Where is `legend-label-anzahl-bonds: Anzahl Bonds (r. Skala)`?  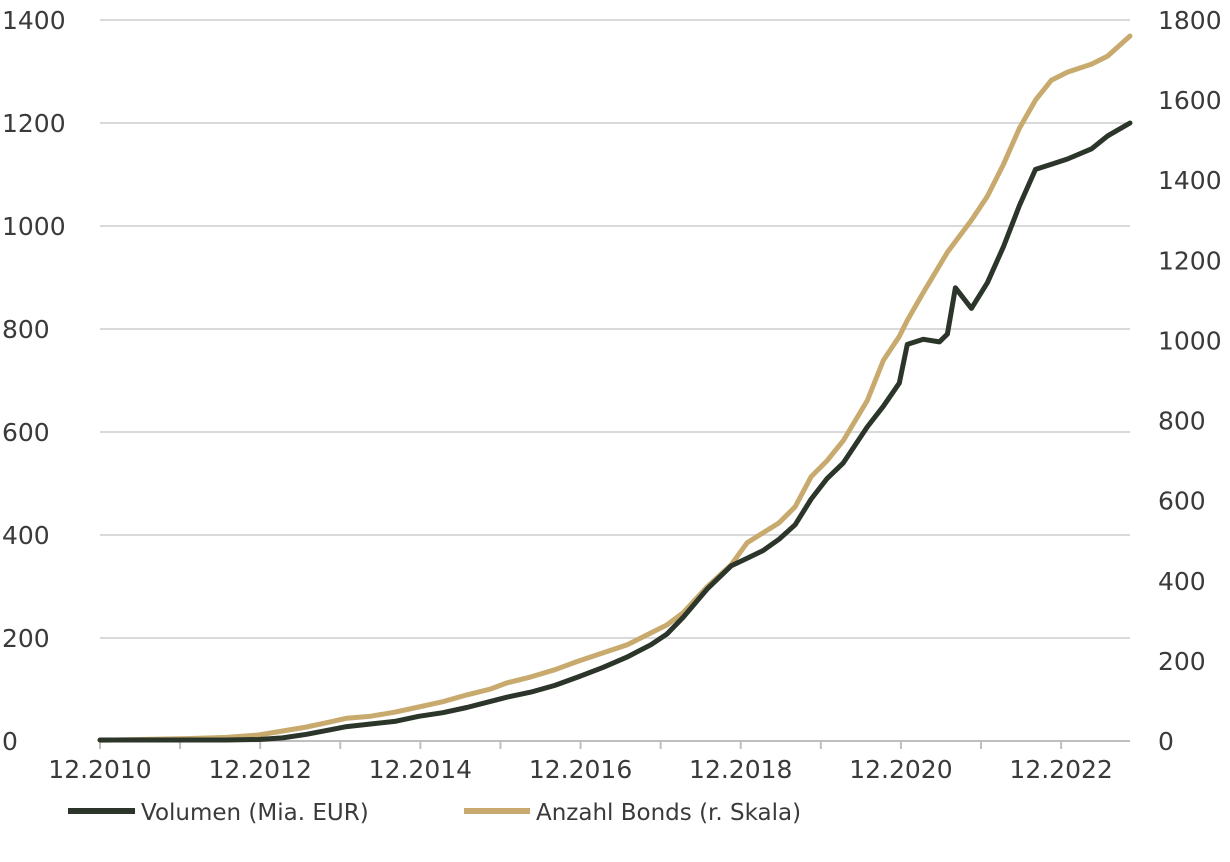
legend-label-anzahl-bonds: Anzahl Bonds (r. Skala) is located at coordinates (668, 813).